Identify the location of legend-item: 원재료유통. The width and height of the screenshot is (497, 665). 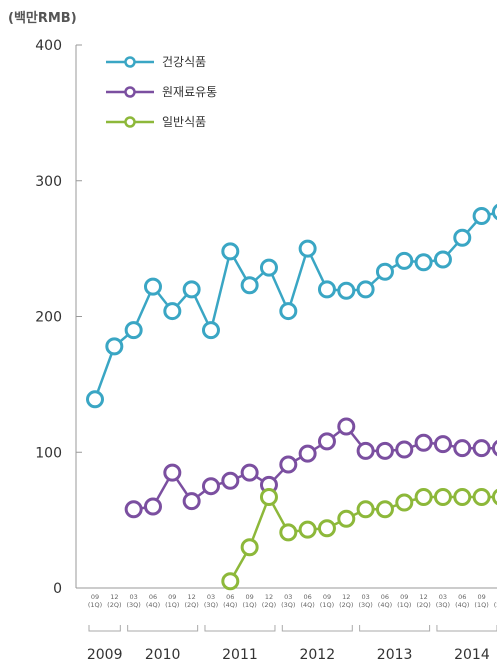
(161, 92).